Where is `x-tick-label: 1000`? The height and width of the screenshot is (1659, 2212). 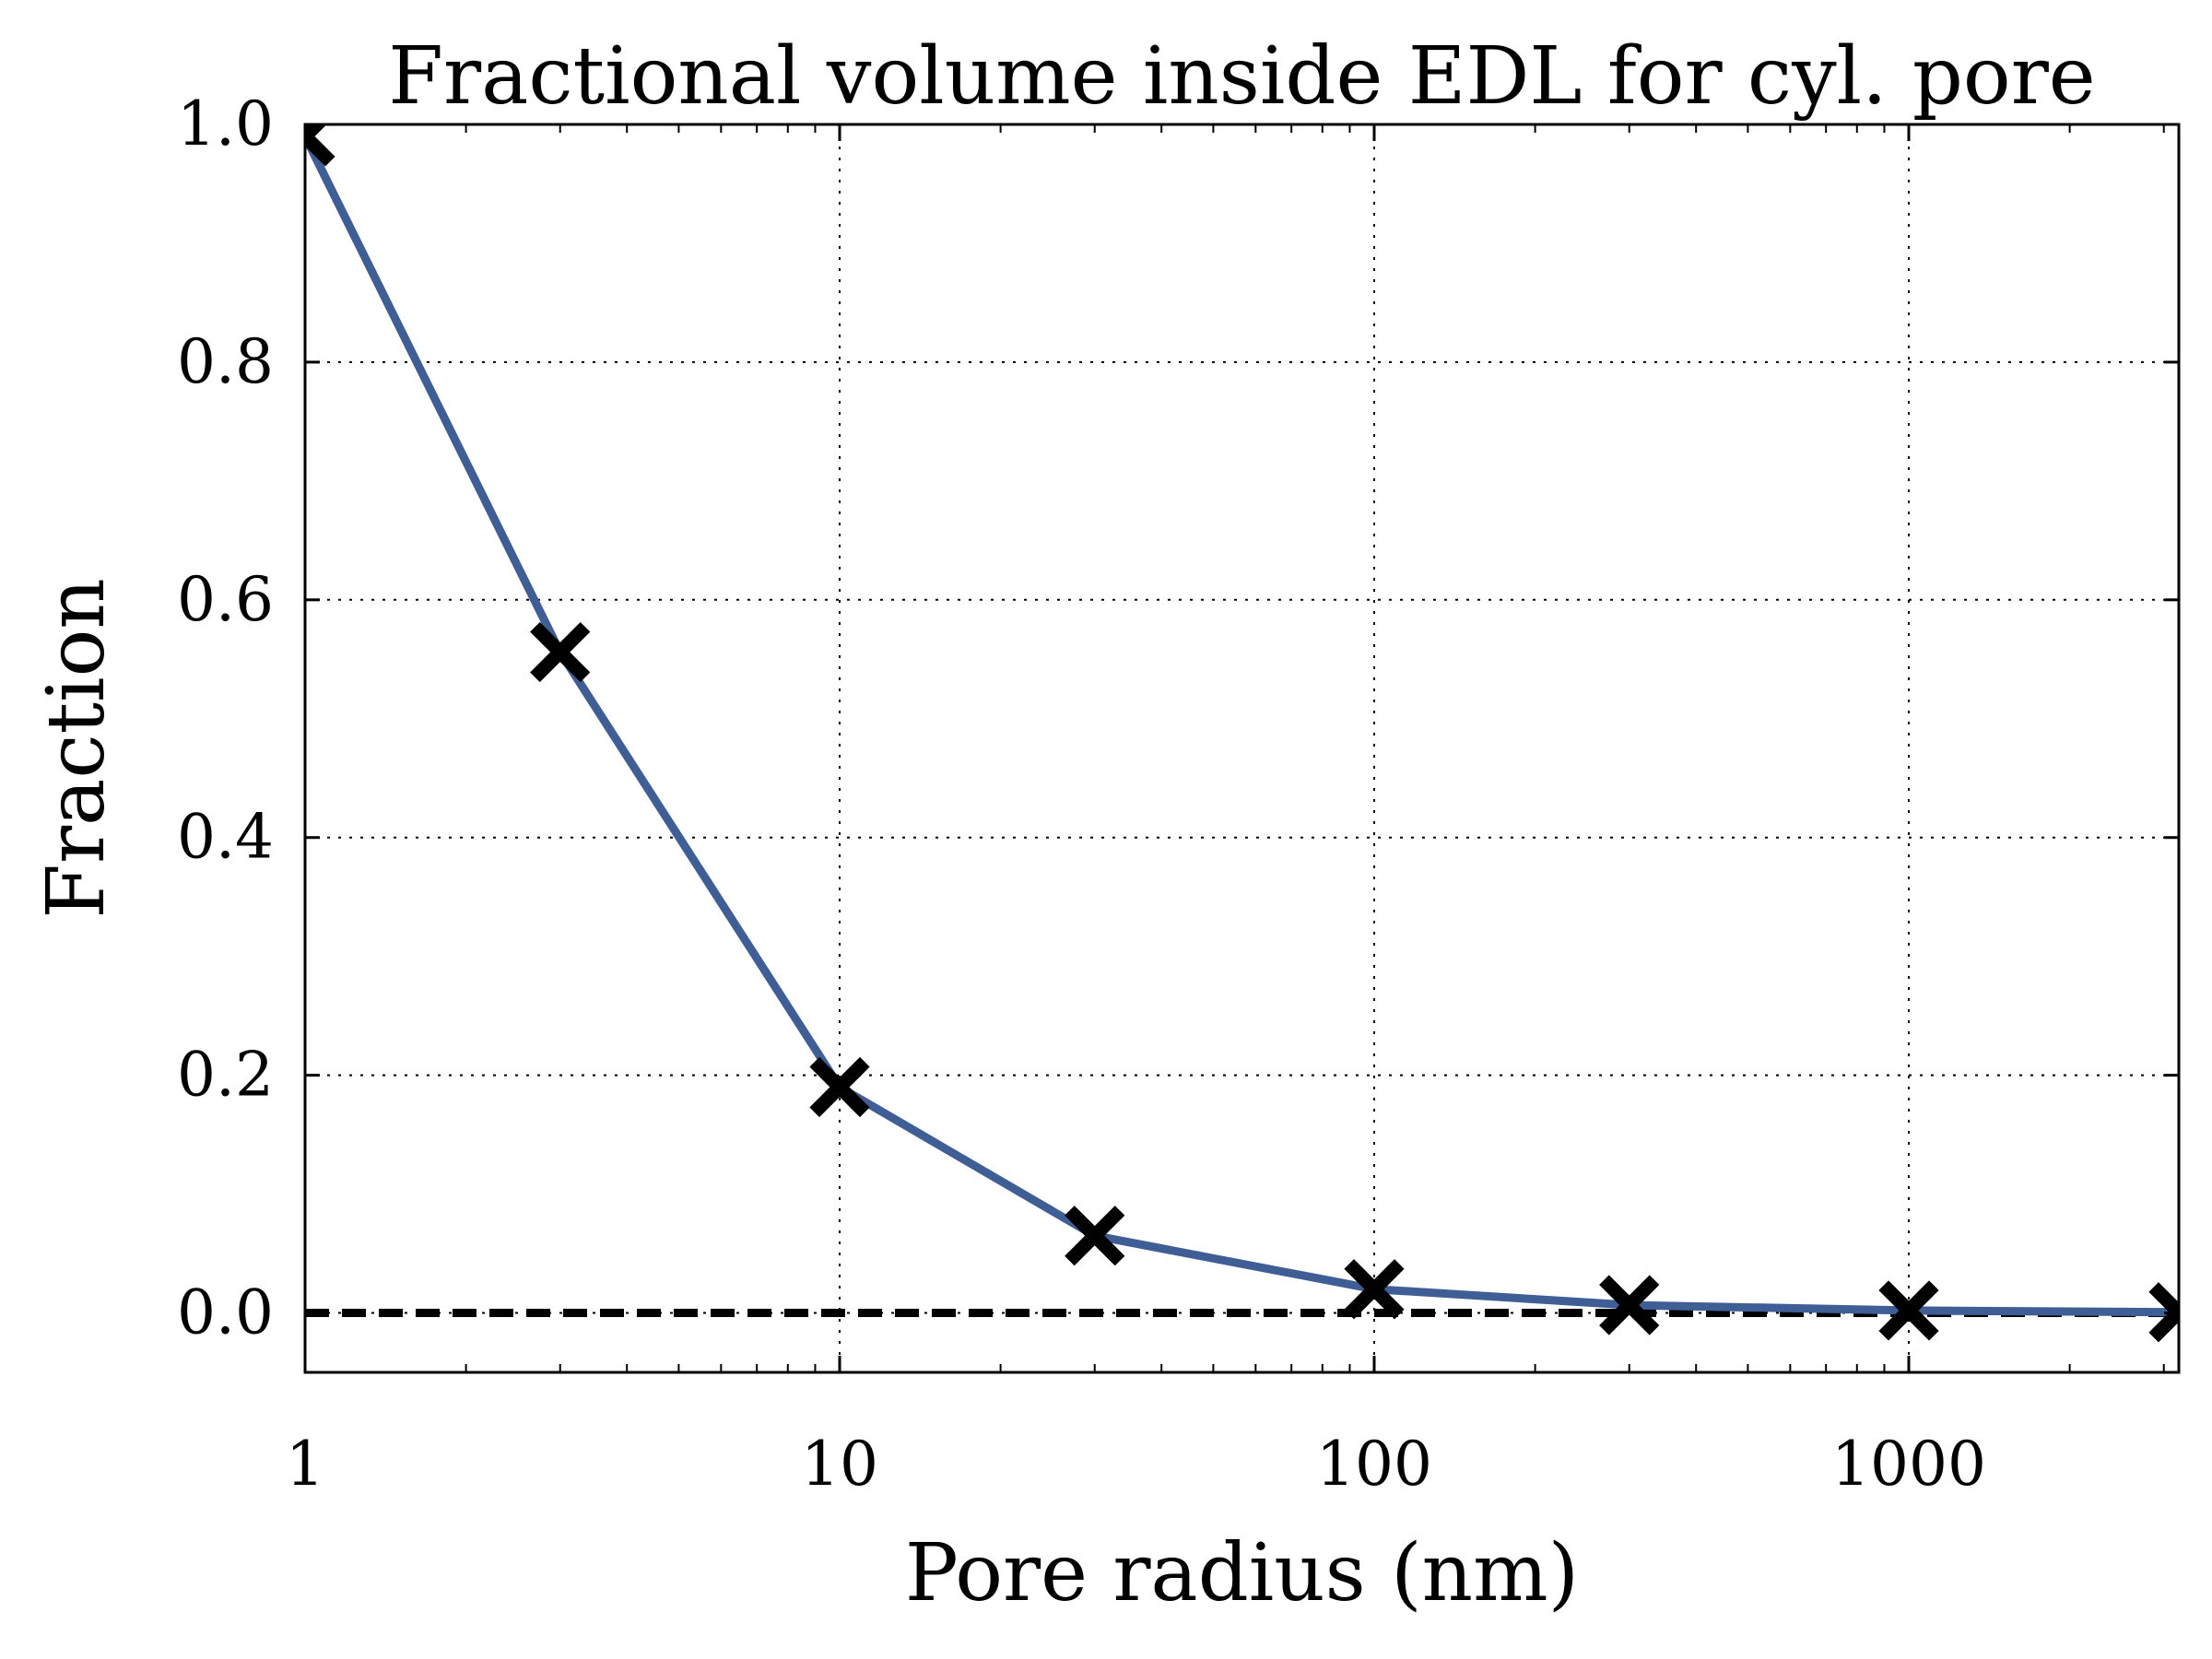 x-tick-label: 1000 is located at coordinates (1908, 1464).